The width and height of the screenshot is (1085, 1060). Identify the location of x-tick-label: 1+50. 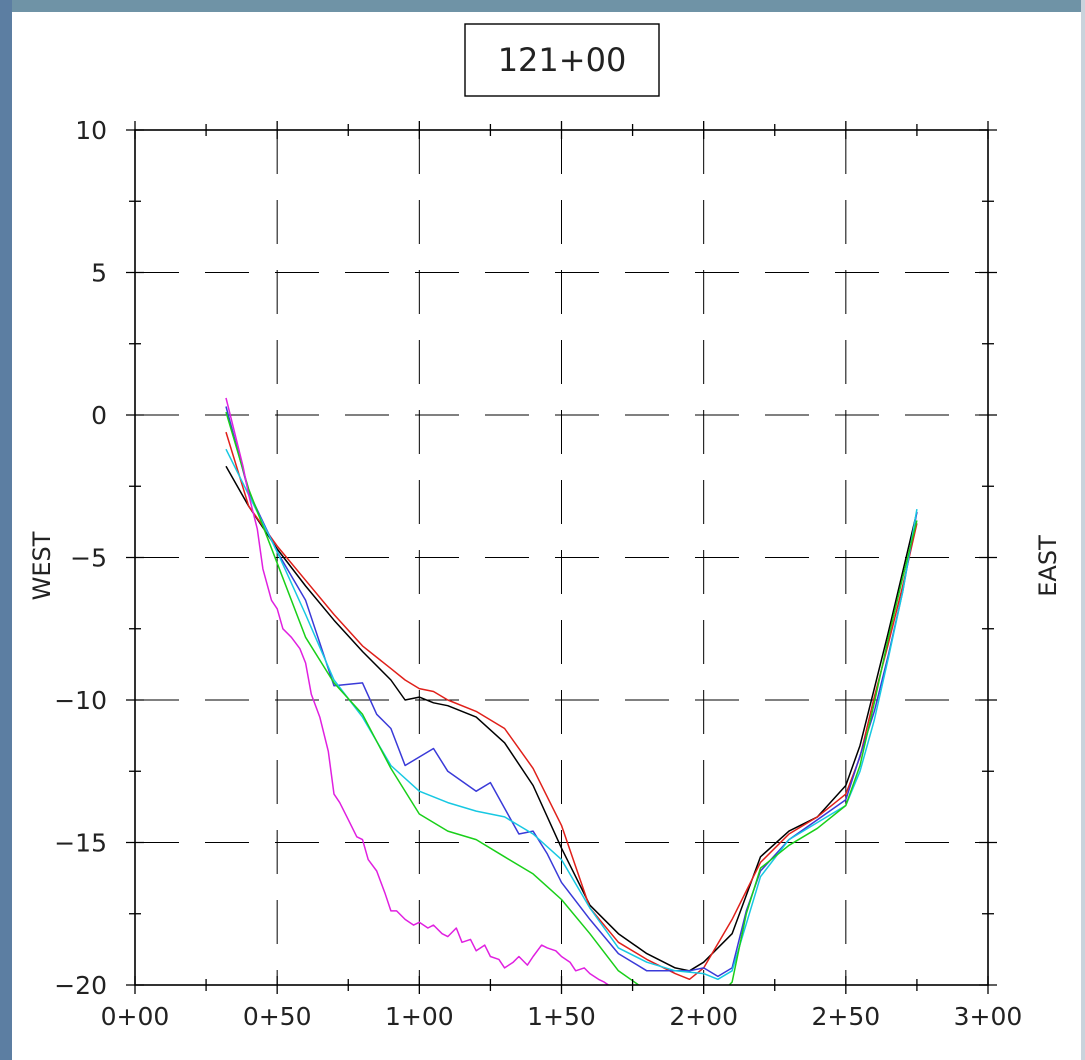
(561, 1016).